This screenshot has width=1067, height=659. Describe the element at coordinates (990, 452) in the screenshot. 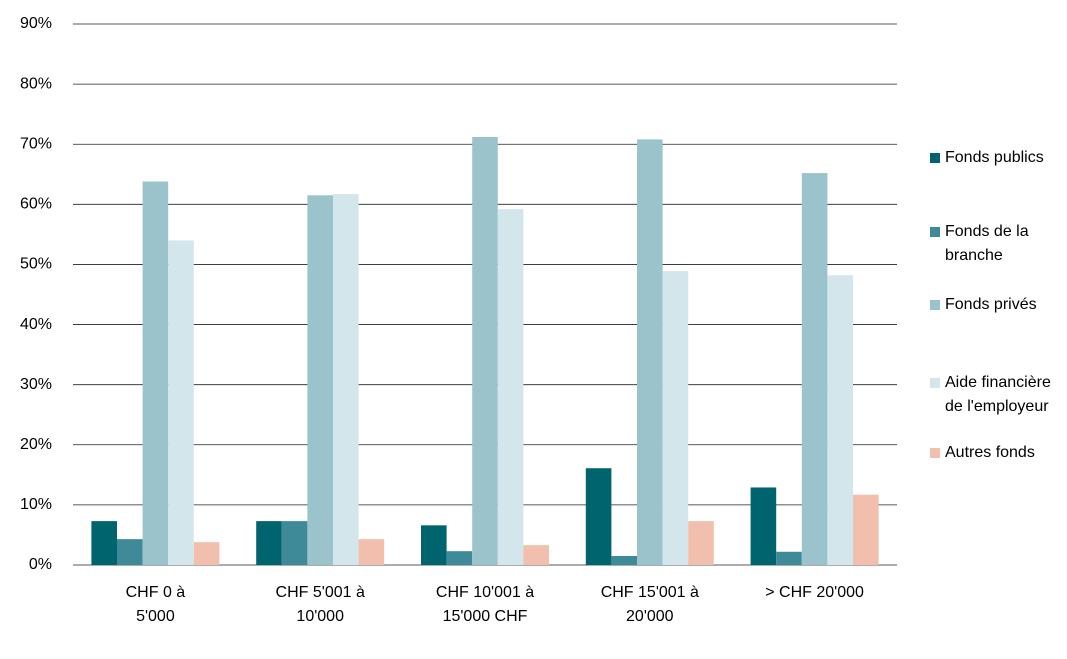

I see `legend-label: Autres fonds` at that location.